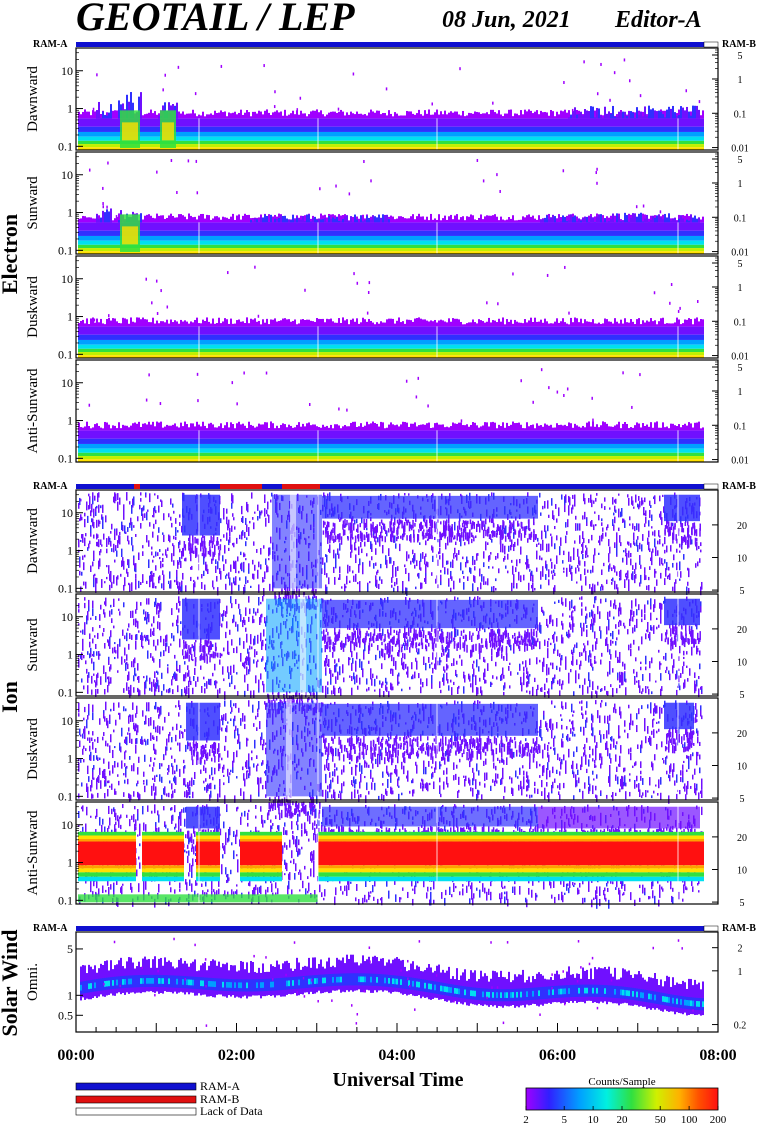 The width and height of the screenshot is (762, 1128). Describe the element at coordinates (67, 383) in the screenshot. I see `y-tick-label: 10` at that location.